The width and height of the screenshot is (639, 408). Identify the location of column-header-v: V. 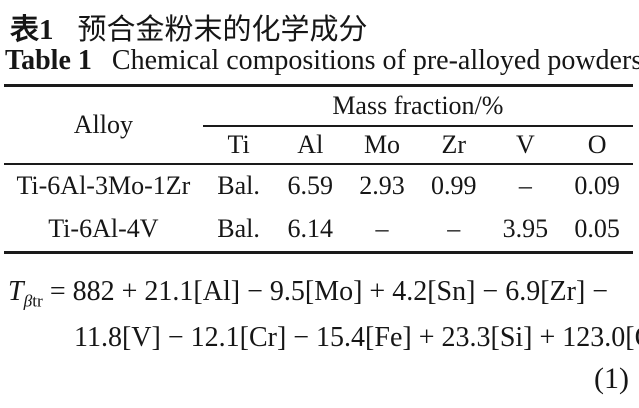
(525, 145).